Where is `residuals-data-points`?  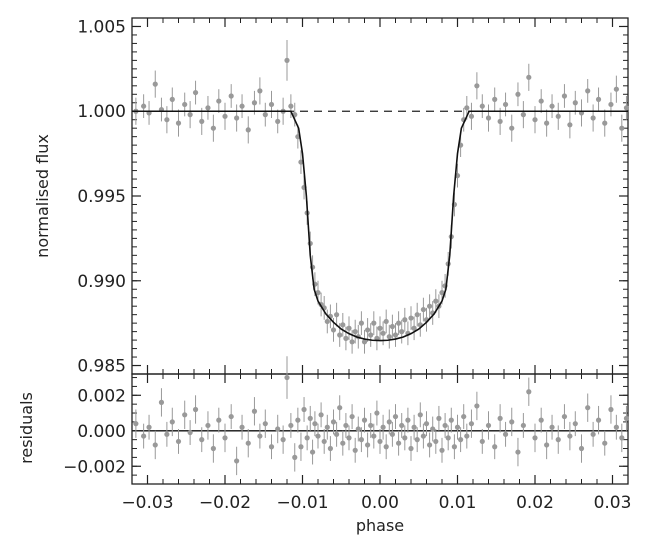
residuals-data-points is located at coordinates (381, 419).